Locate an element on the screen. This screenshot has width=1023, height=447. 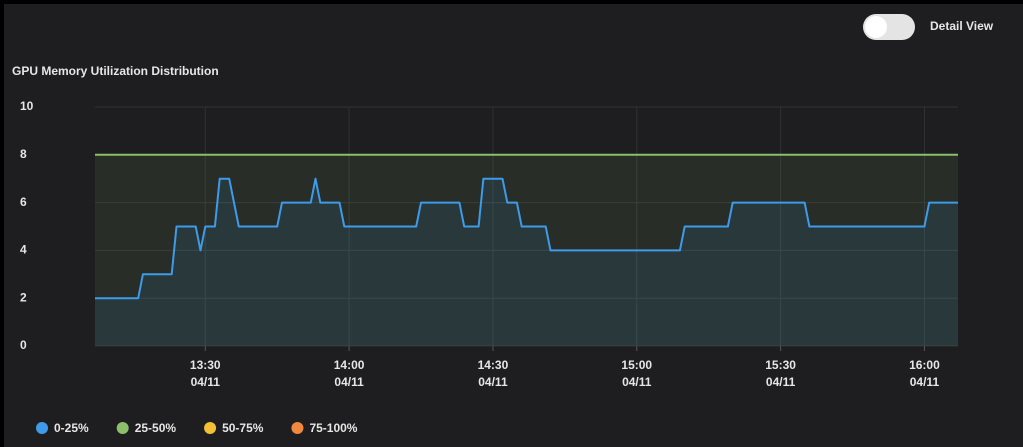
toggle-label: Detail View is located at coordinates (962, 26).